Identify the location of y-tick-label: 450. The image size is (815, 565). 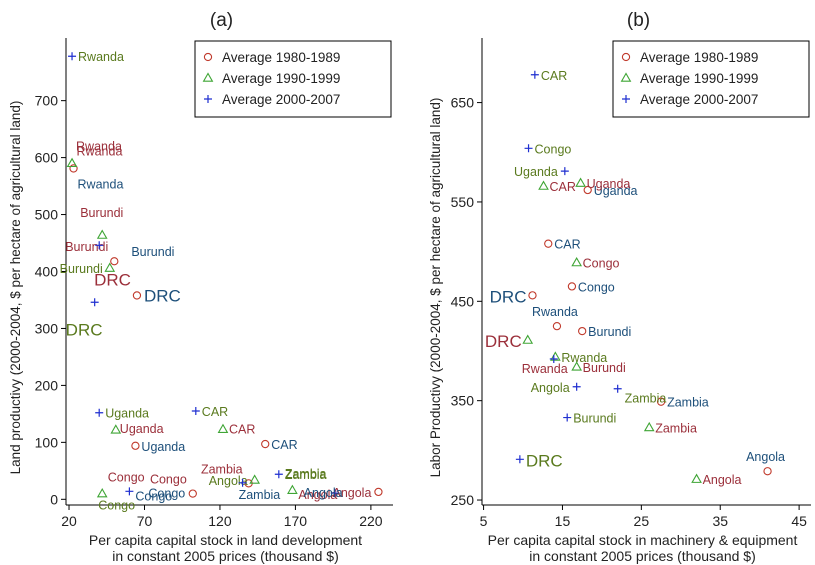
(463, 301).